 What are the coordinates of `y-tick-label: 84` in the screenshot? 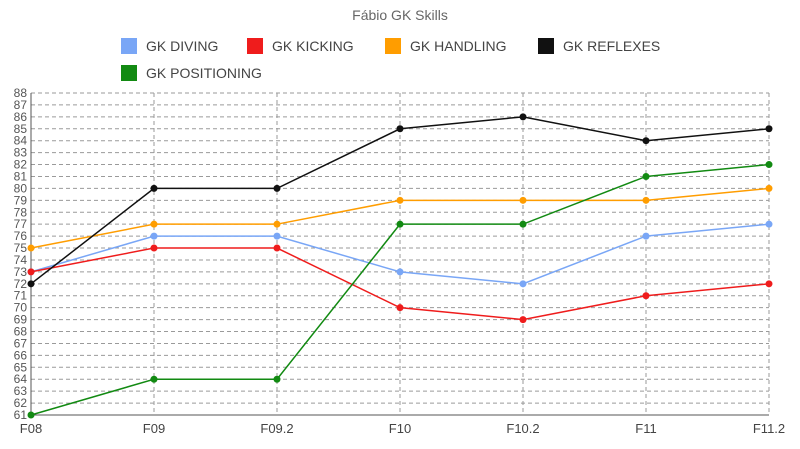 It's located at (21, 141).